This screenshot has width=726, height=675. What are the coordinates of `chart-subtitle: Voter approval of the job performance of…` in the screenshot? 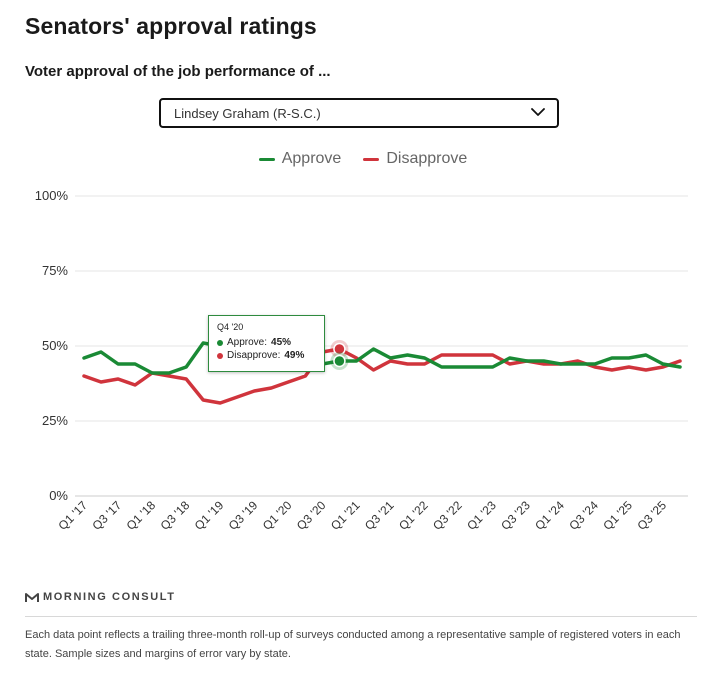 It's located at (178, 71).